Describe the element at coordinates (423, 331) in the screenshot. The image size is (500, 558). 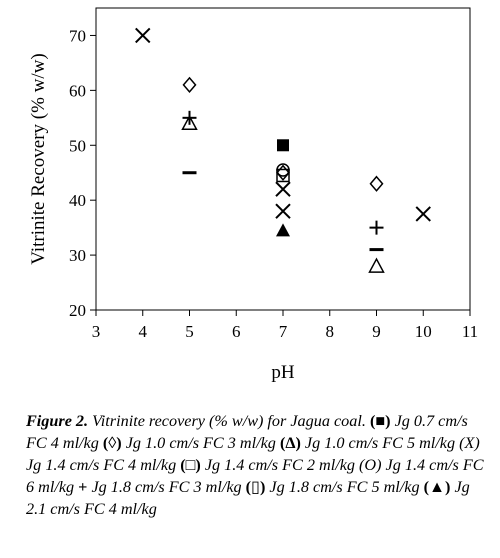
I see `x-tick-label: 10` at that location.